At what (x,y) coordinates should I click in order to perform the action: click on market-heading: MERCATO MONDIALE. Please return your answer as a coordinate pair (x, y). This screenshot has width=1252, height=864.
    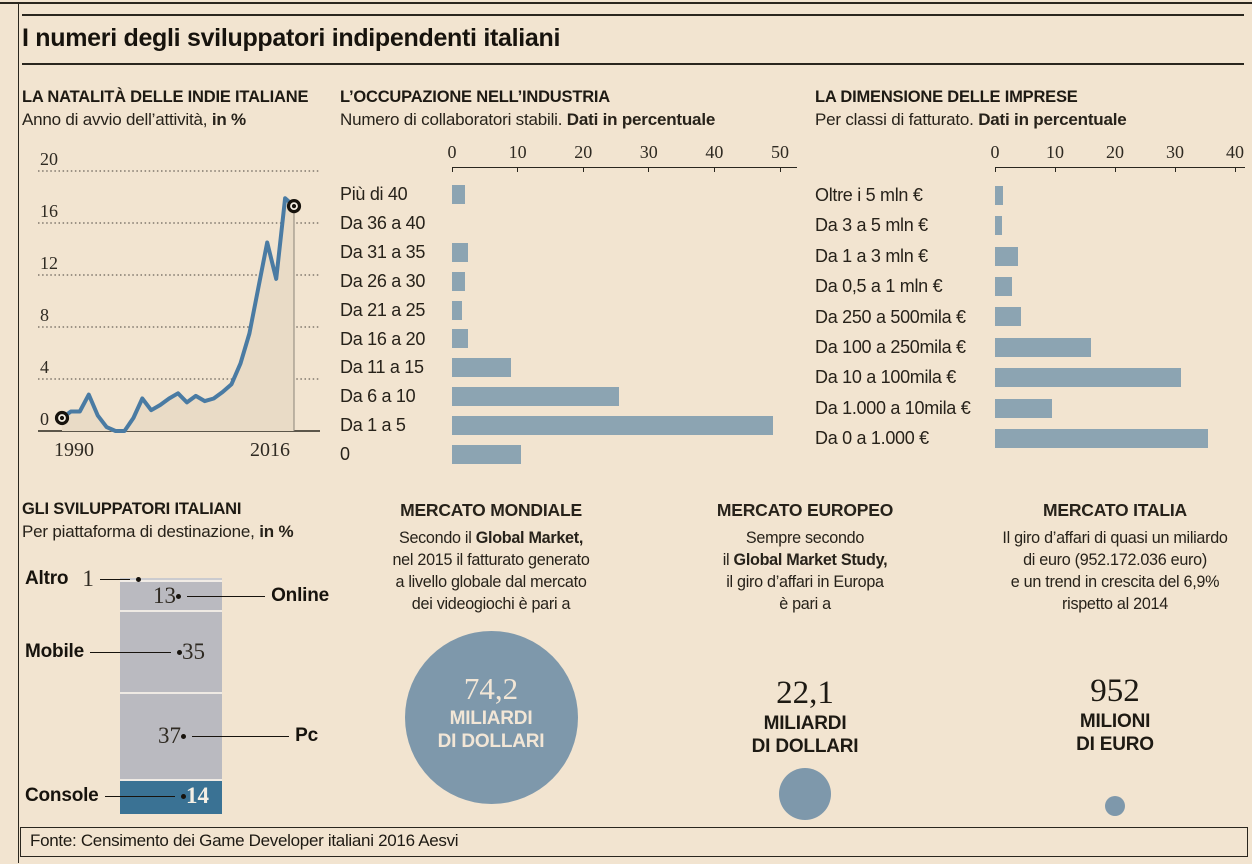
    Looking at the image, I should click on (491, 510).